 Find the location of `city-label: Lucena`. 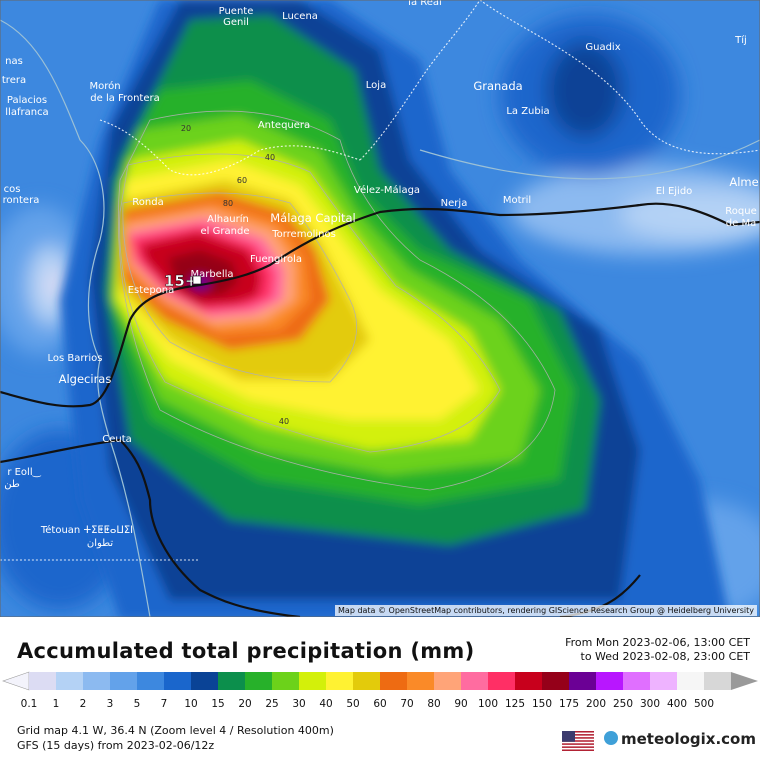

city-label: Lucena is located at coordinates (300, 16).